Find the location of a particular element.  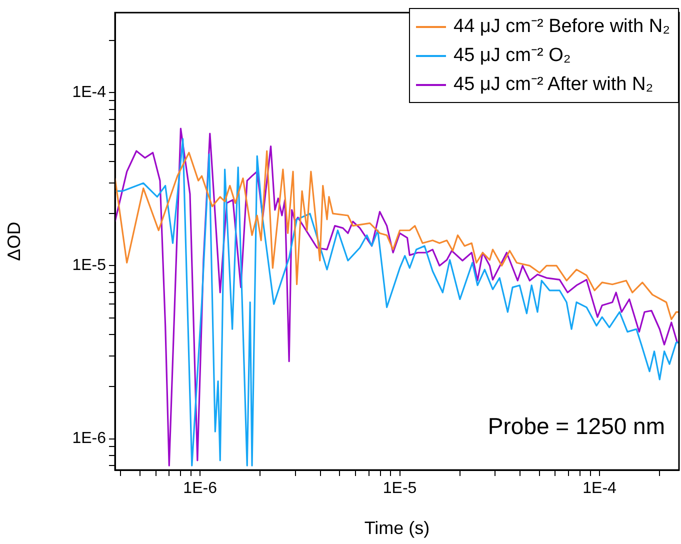

x-tick-label: 1E-6 is located at coordinates (200, 489).